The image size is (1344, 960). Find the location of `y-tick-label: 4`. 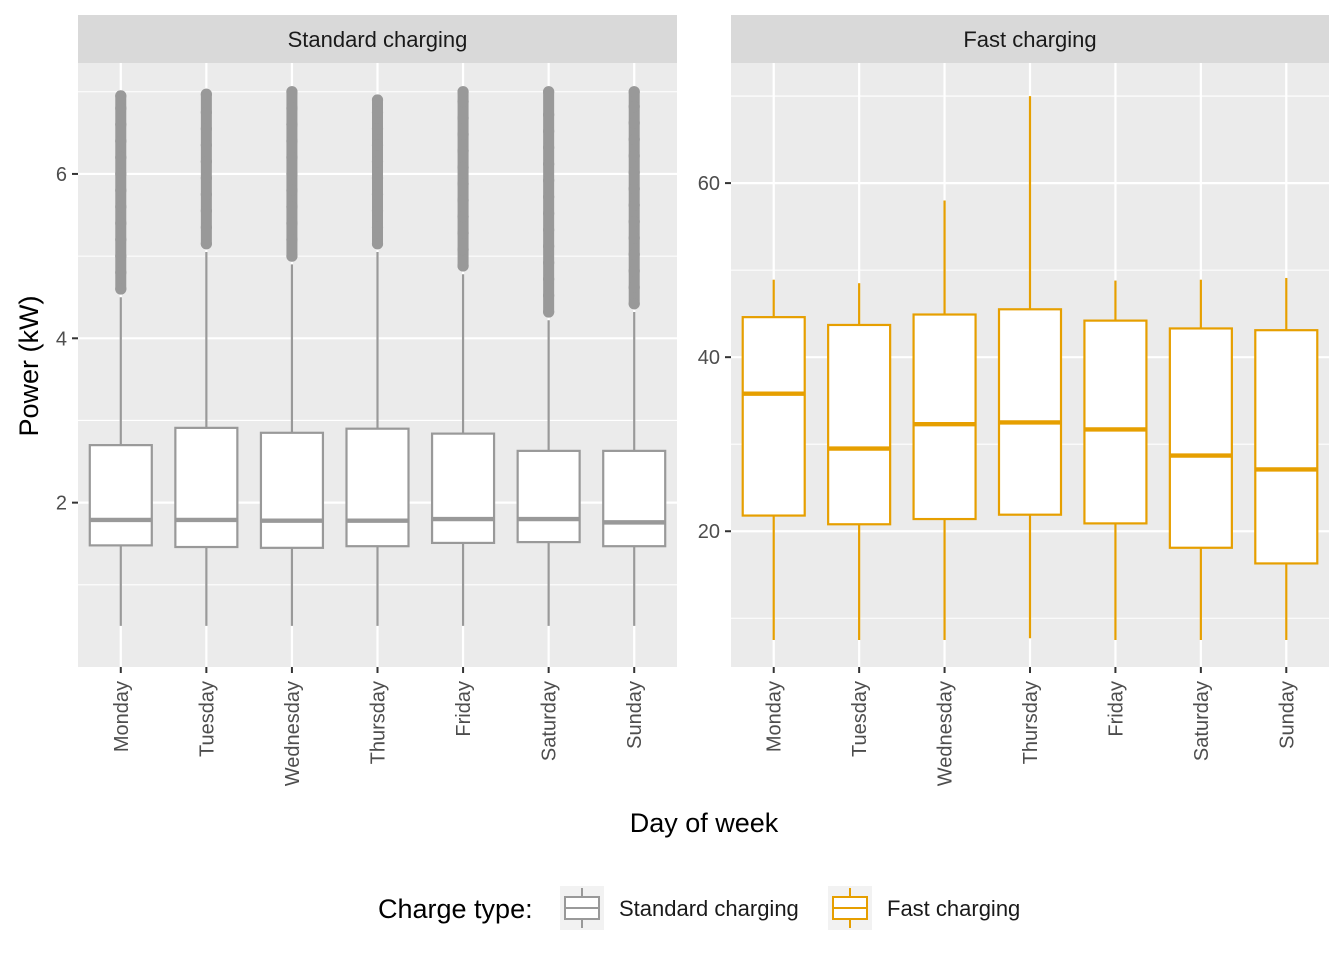

y-tick-label: 4 is located at coordinates (61, 339).